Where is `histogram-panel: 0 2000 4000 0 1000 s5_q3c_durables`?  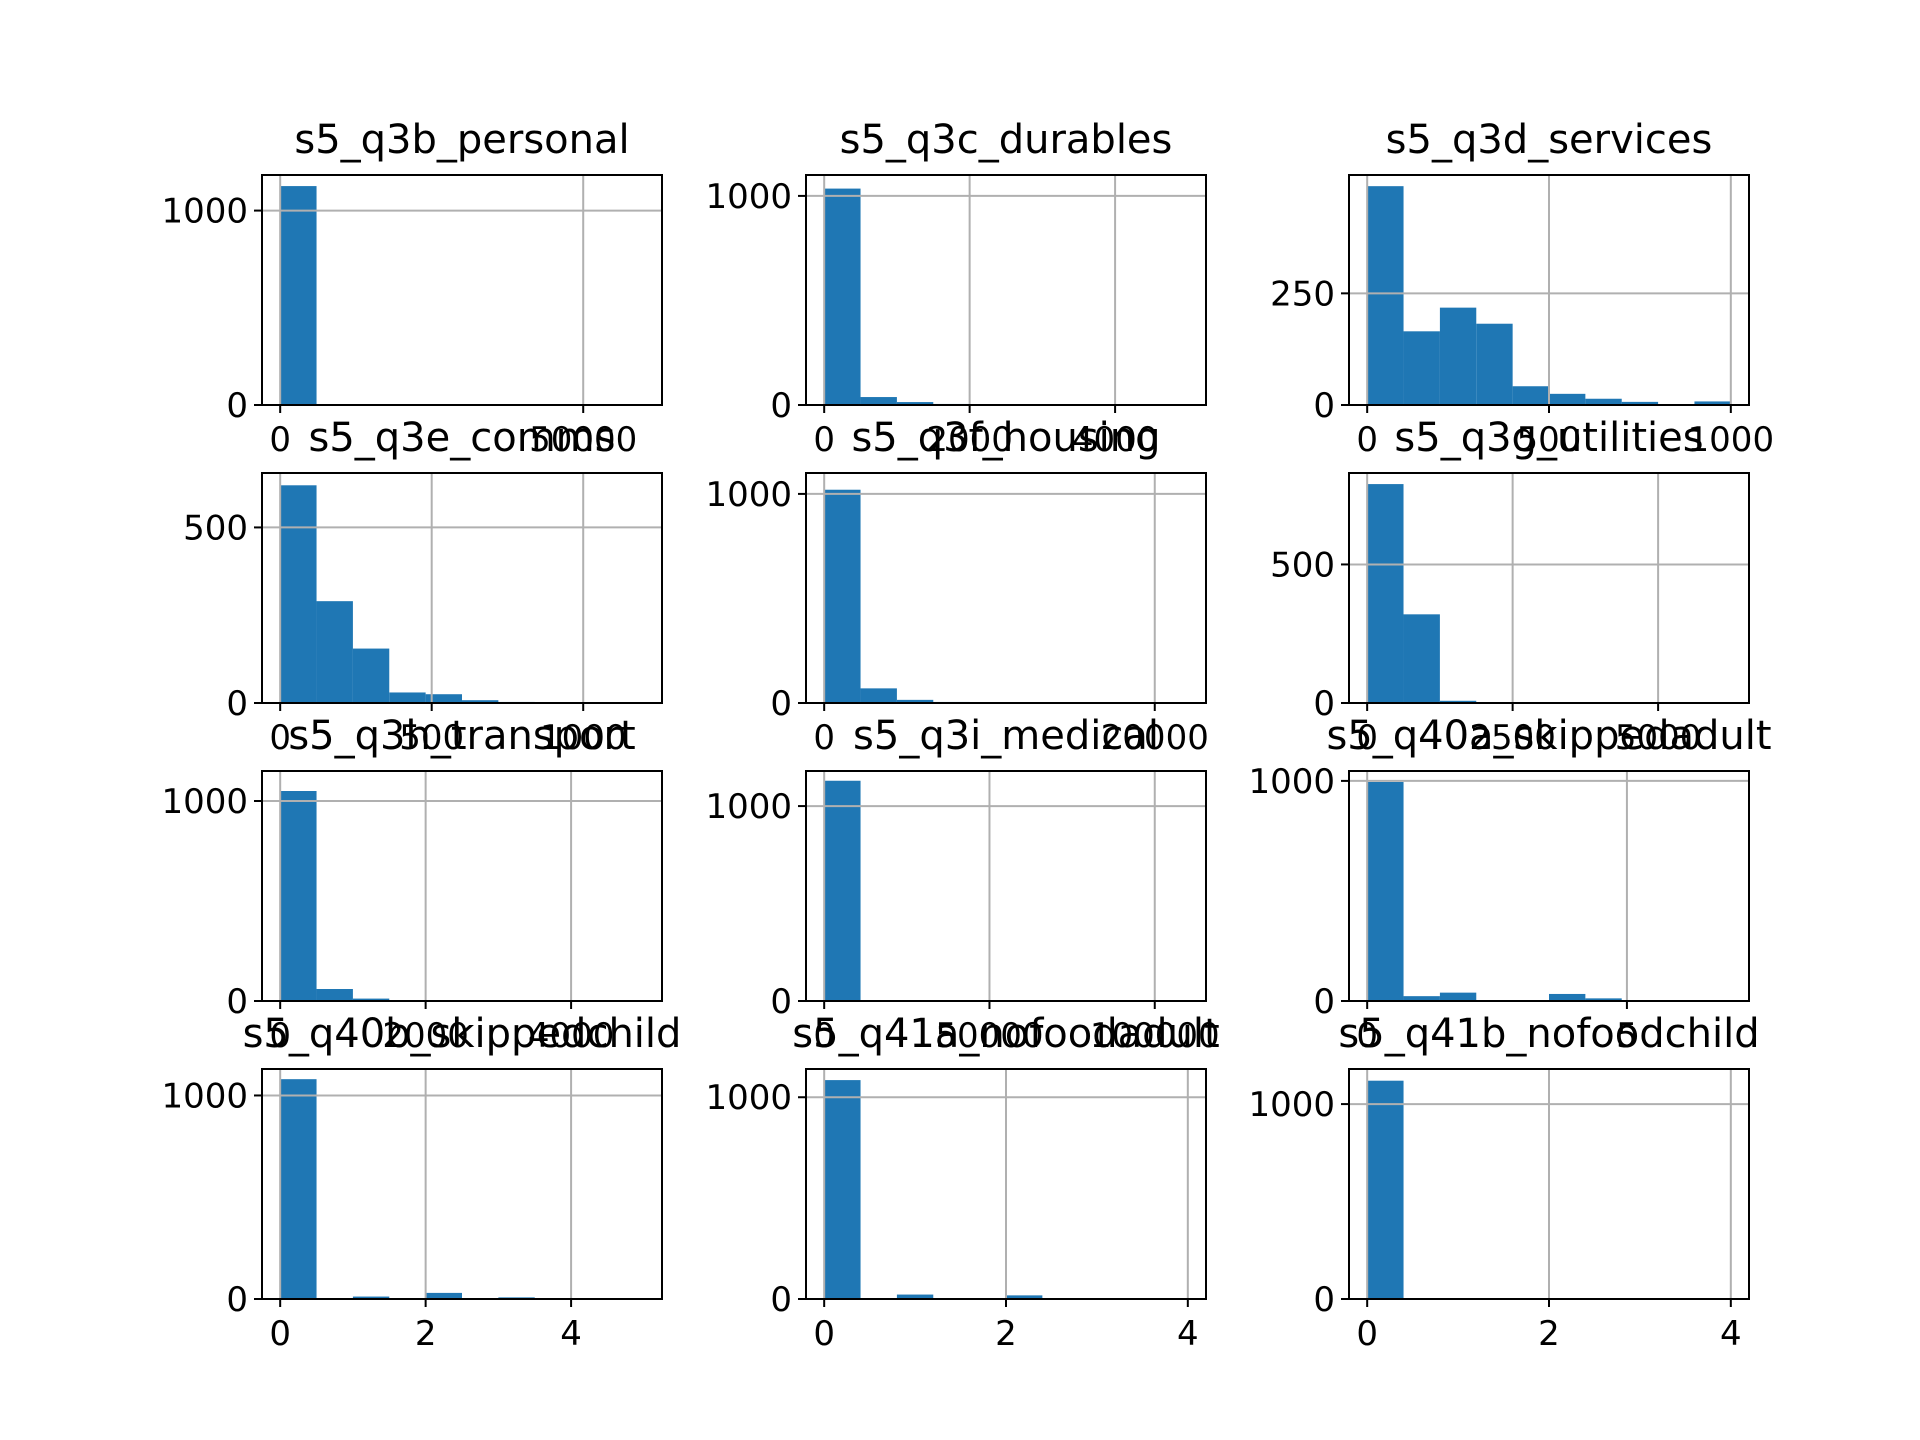 histogram-panel: 0 2000 4000 0 1000 s5_q3c_durables is located at coordinates (956, 288).